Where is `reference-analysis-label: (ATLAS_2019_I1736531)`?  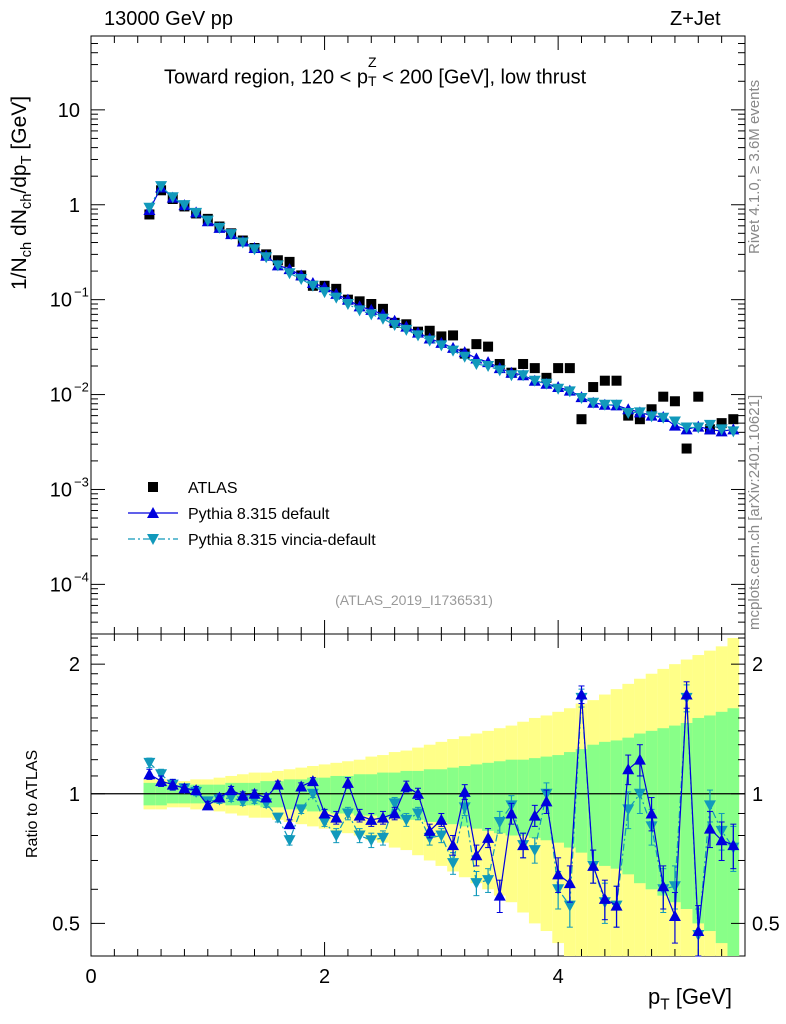 reference-analysis-label: (ATLAS_2019_I1736531) is located at coordinates (414, 600).